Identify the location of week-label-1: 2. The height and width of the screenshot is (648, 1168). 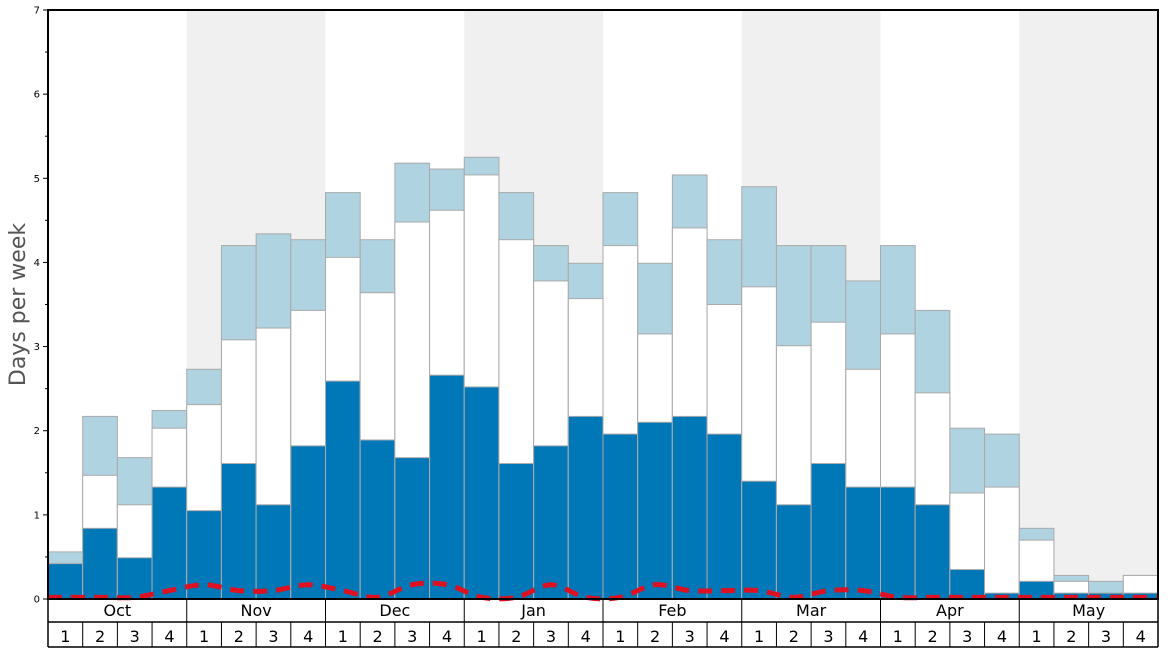
(100, 636).